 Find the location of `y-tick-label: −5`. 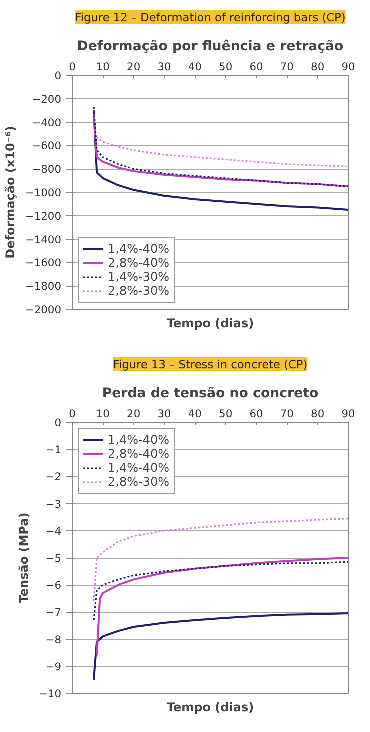

y-tick-label: −5 is located at coordinates (54, 558).